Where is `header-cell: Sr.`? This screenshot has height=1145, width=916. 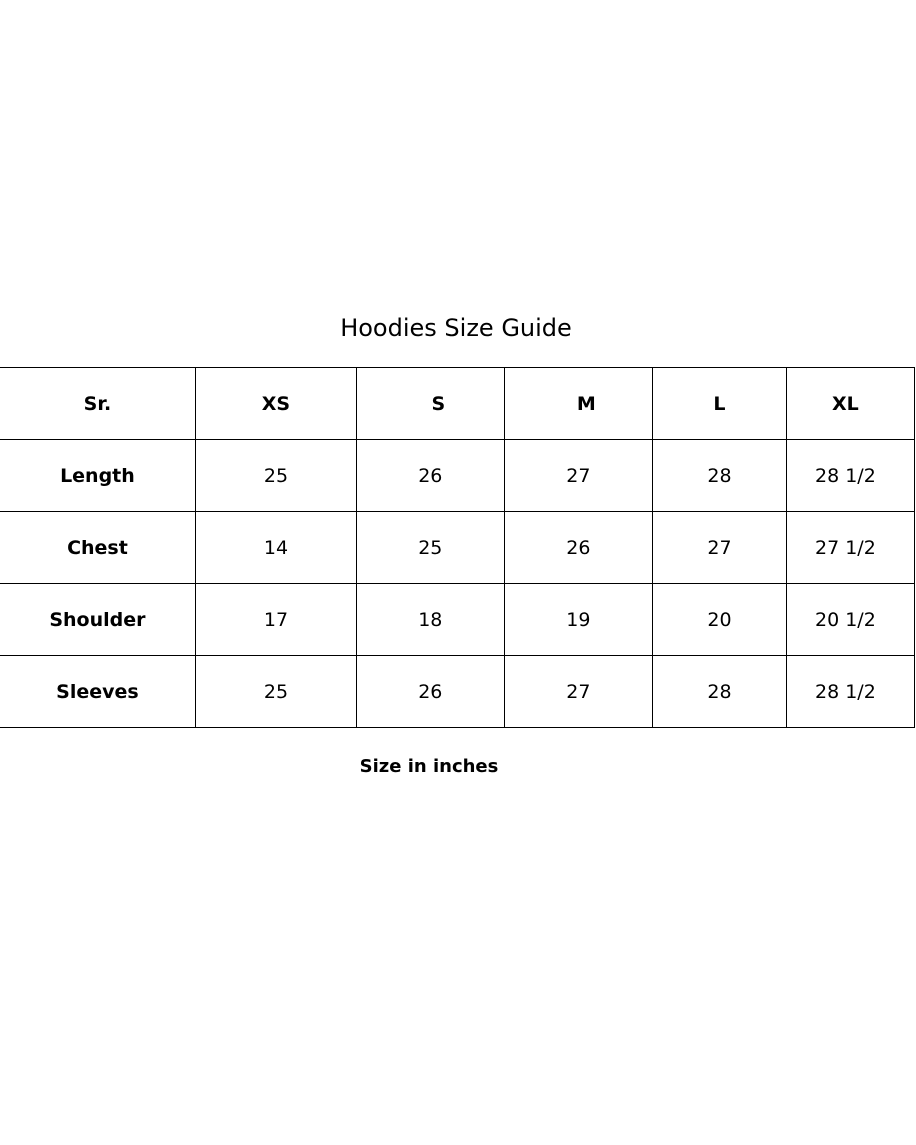
header-cell: Sr. is located at coordinates (98, 403).